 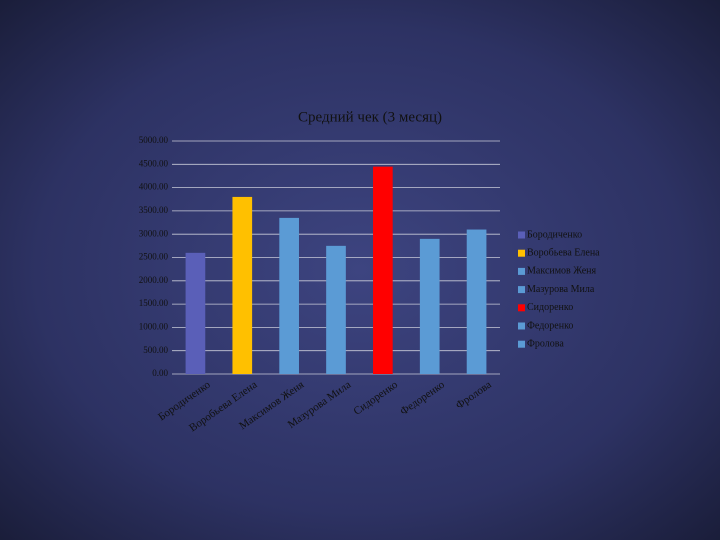 I want to click on legend-label: Фролова, so click(x=545, y=343).